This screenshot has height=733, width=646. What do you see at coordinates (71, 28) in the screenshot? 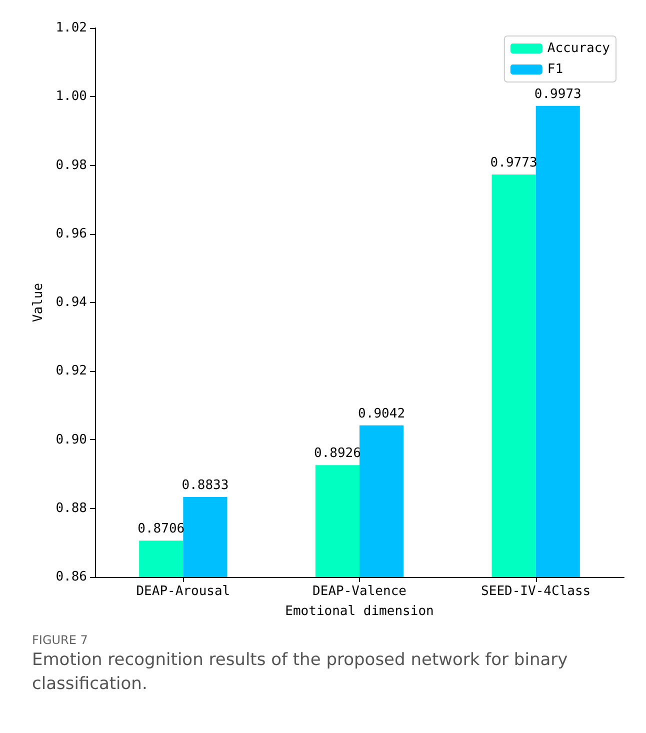
I see `y-tick-label: 1.02` at bounding box center [71, 28].